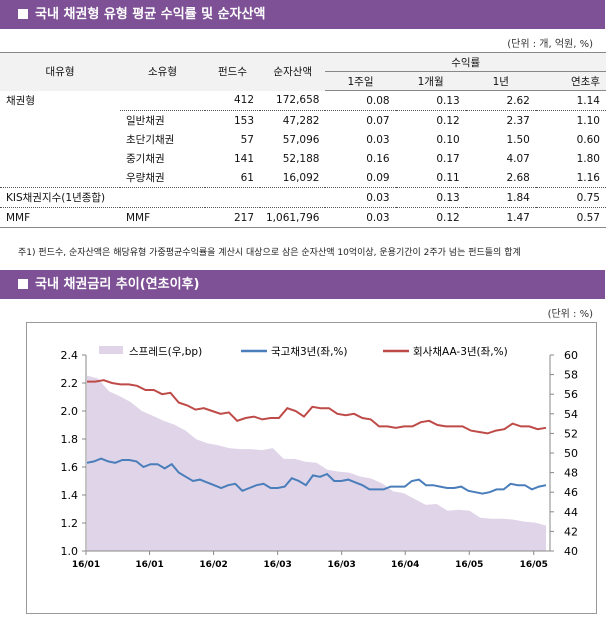  I want to click on section-header-bond-rates: 국내 채권금리 추이(연초이후), so click(302, 284).